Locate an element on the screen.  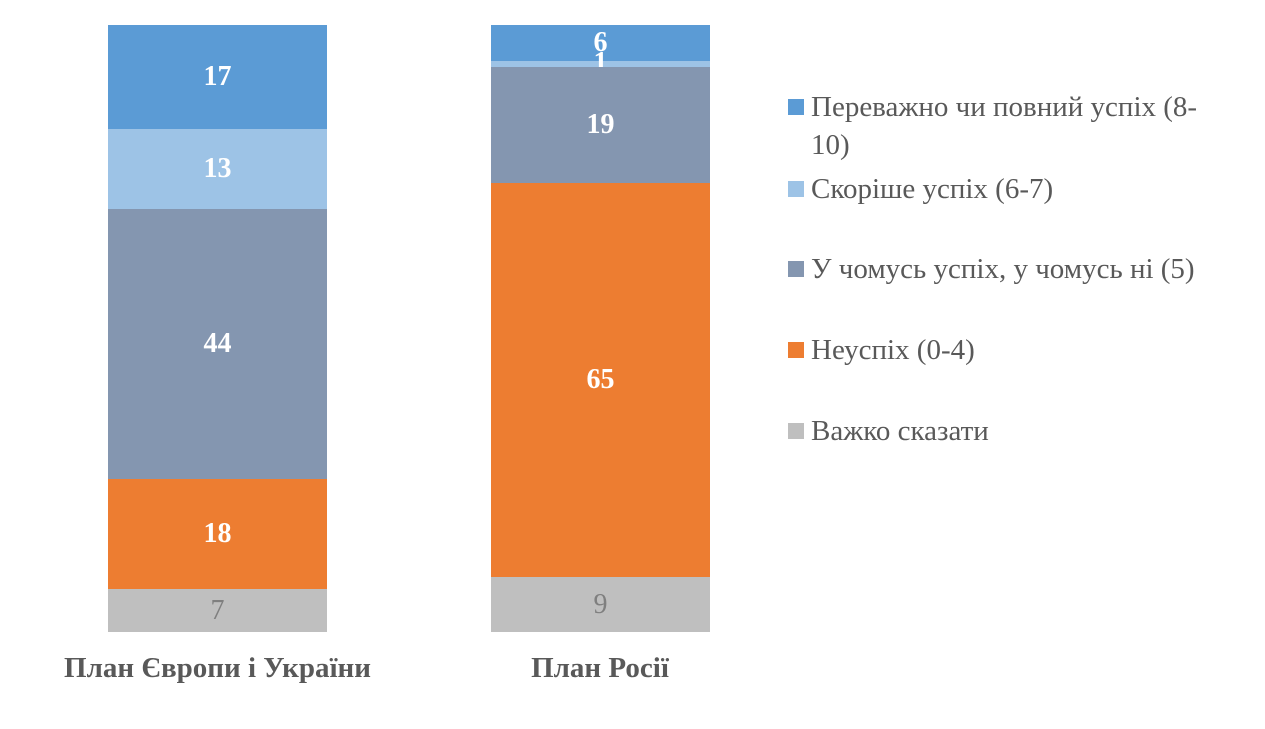
data-label: 17 is located at coordinates (217, 77).